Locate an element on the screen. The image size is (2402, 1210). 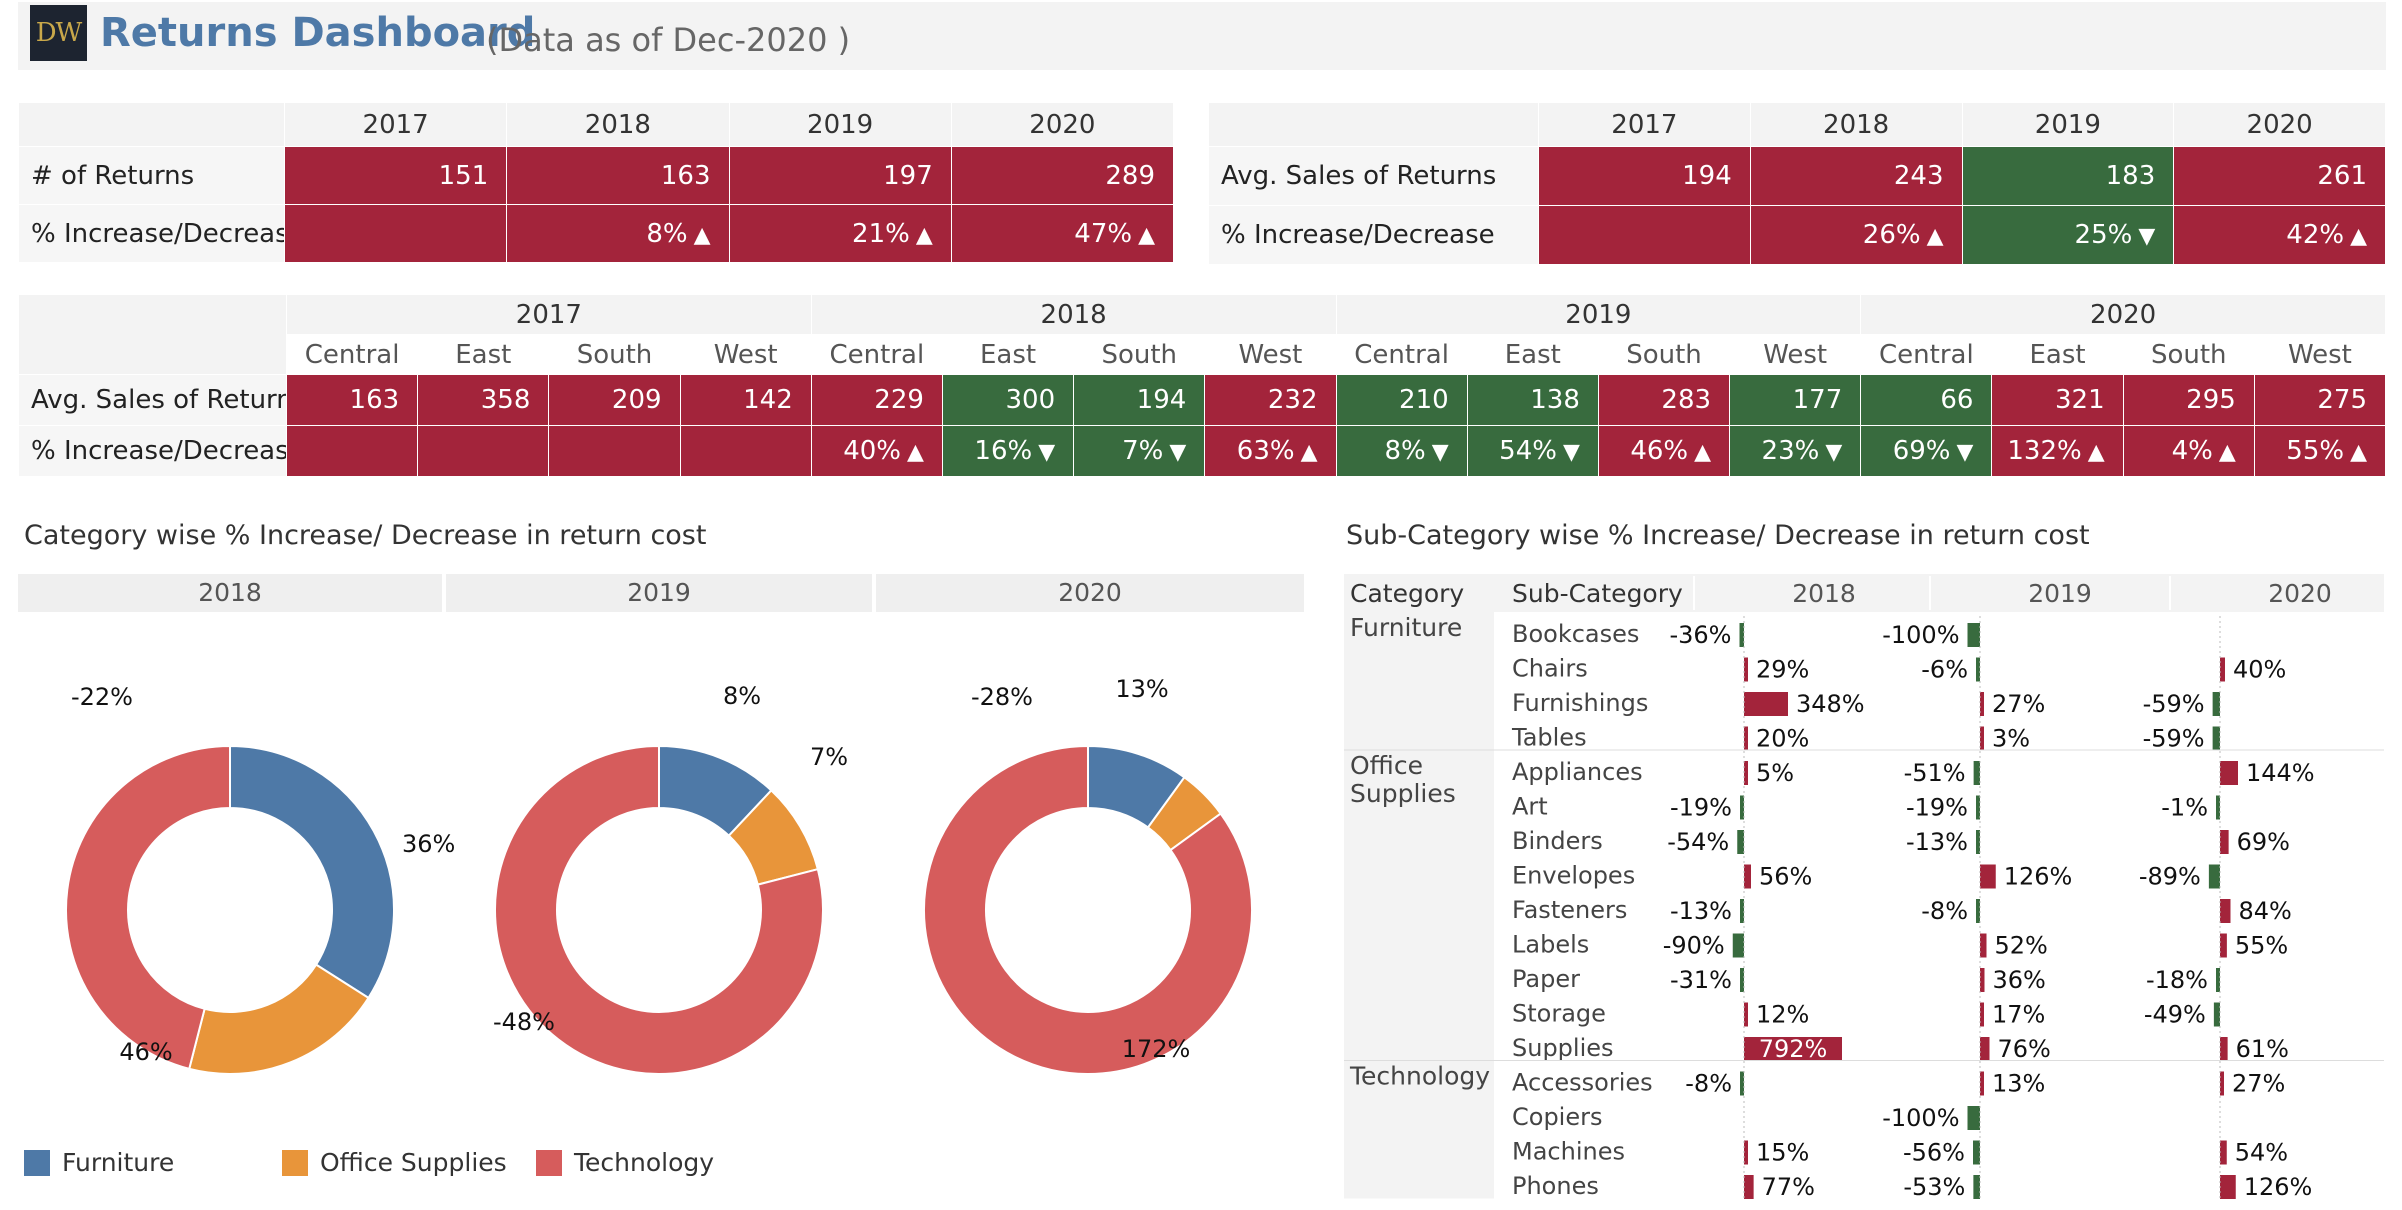
region-header: East is located at coordinates (1532, 354).